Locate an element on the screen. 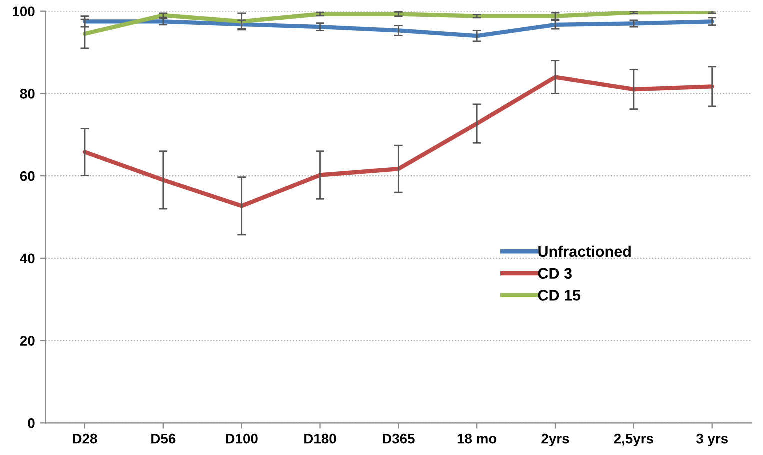 This screenshot has width=763, height=455. x-tick-label: 18 mo is located at coordinates (477, 439).